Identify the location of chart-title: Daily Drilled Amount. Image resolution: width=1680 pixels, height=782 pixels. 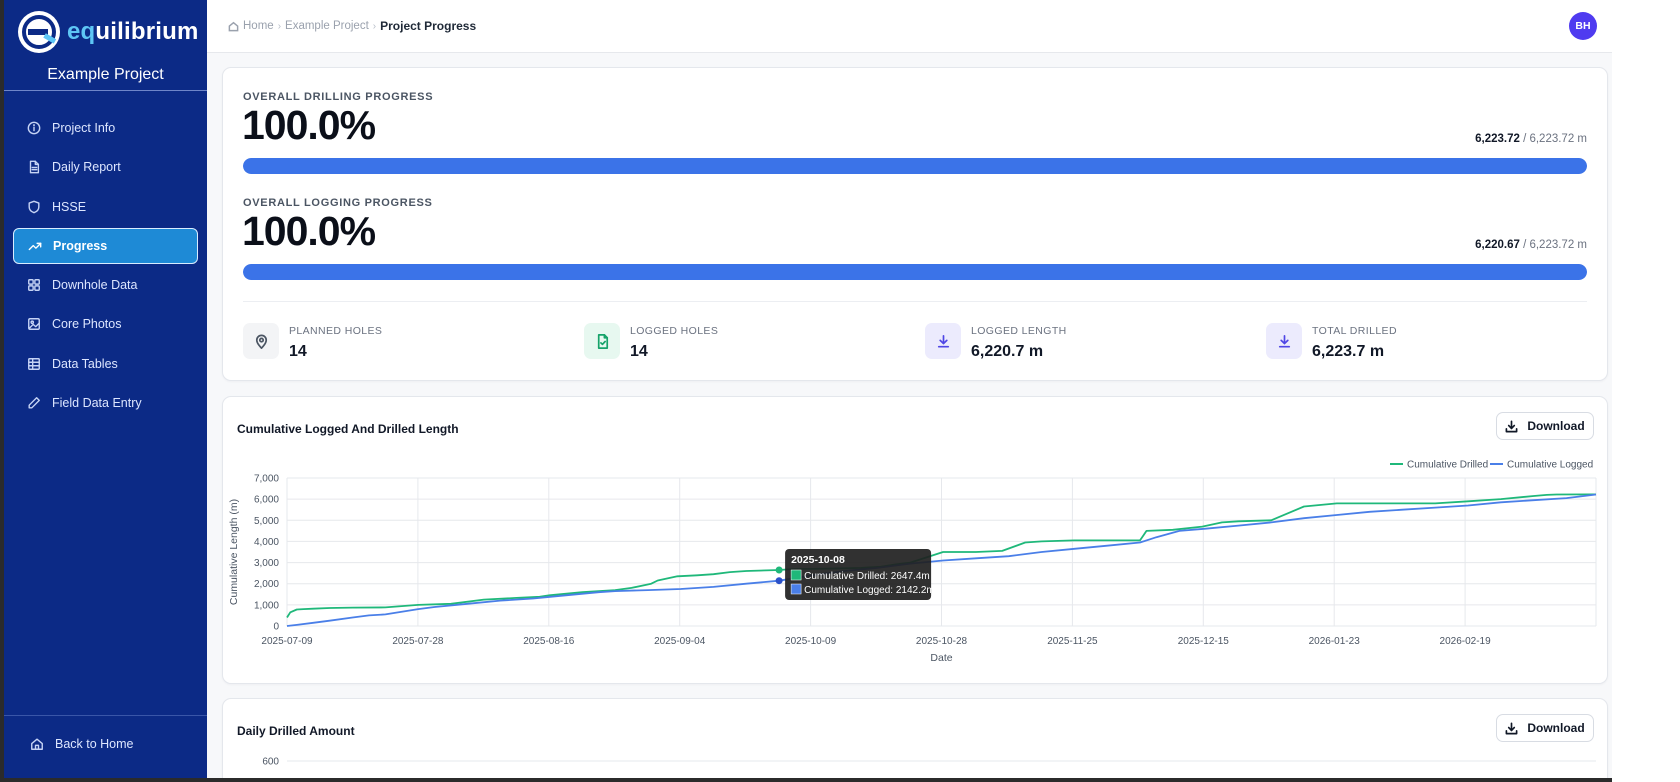
(296, 731).